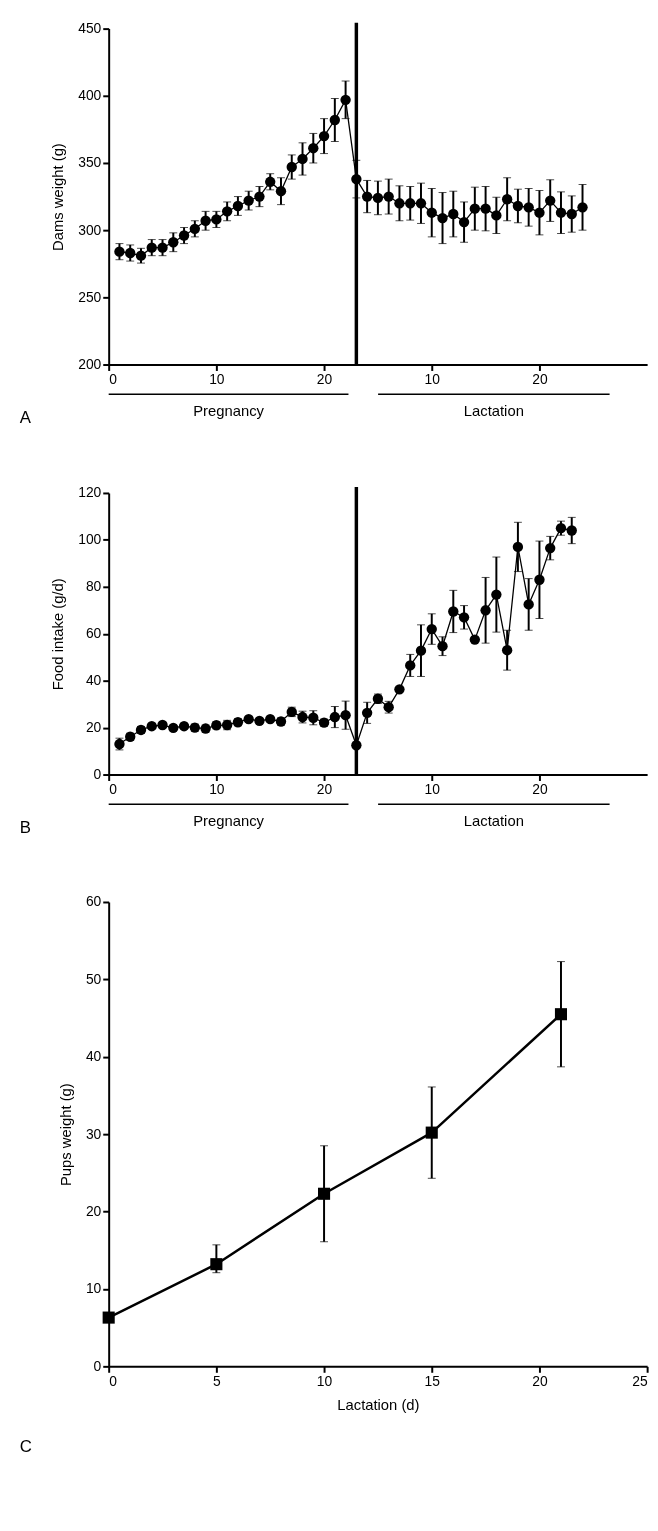  I want to click on y-tick-label: 30, so click(93, 1133).